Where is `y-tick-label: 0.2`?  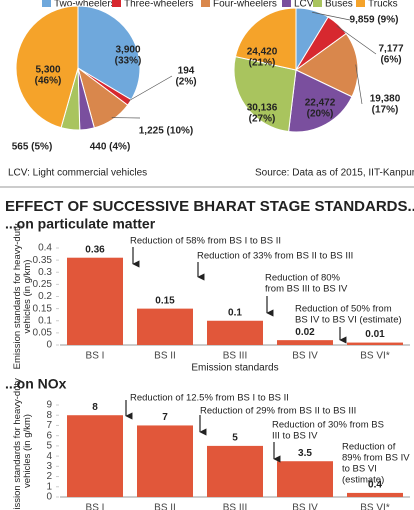
y-tick-label: 0.2 is located at coordinates (45, 296).